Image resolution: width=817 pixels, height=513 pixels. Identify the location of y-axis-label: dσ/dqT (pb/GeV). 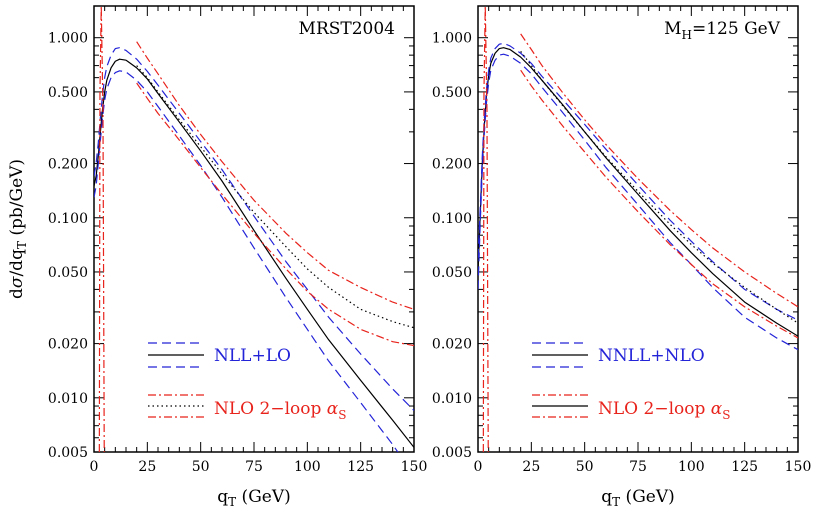
(18, 229).